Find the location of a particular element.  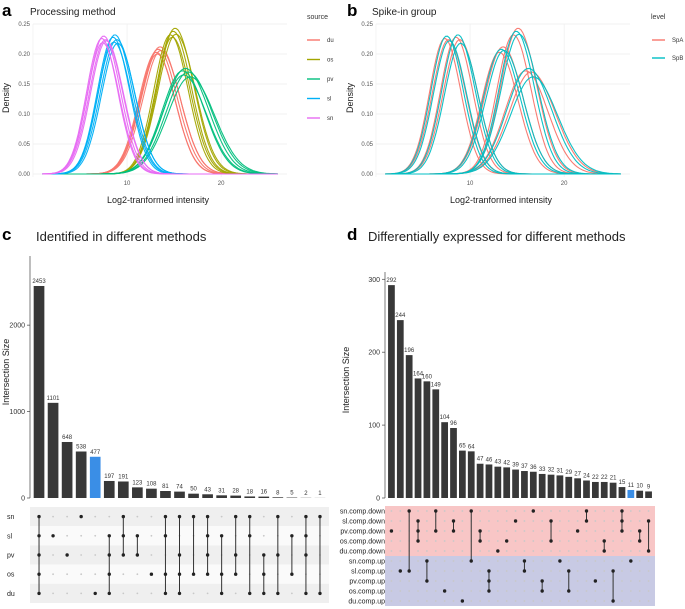

density-line-sn is located at coordinates (160, 107).